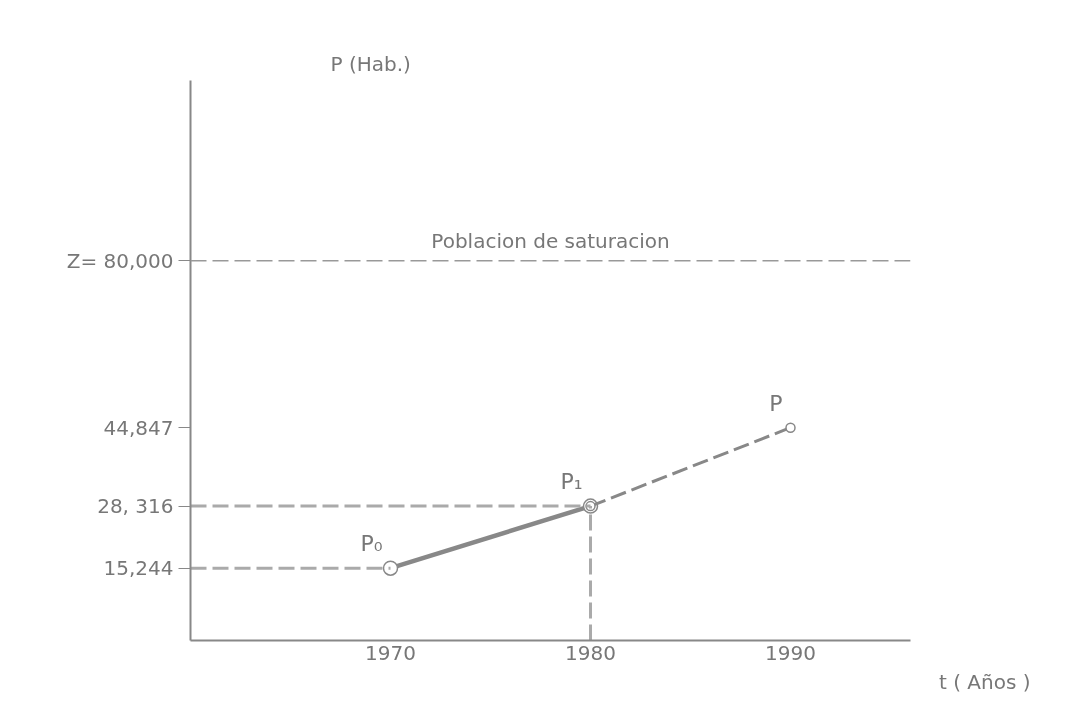 Image resolution: width=1071 pixels, height=712 pixels. What do you see at coordinates (550, 240) in the screenshot?
I see `ref-line-label: Poblacion de saturacion` at bounding box center [550, 240].